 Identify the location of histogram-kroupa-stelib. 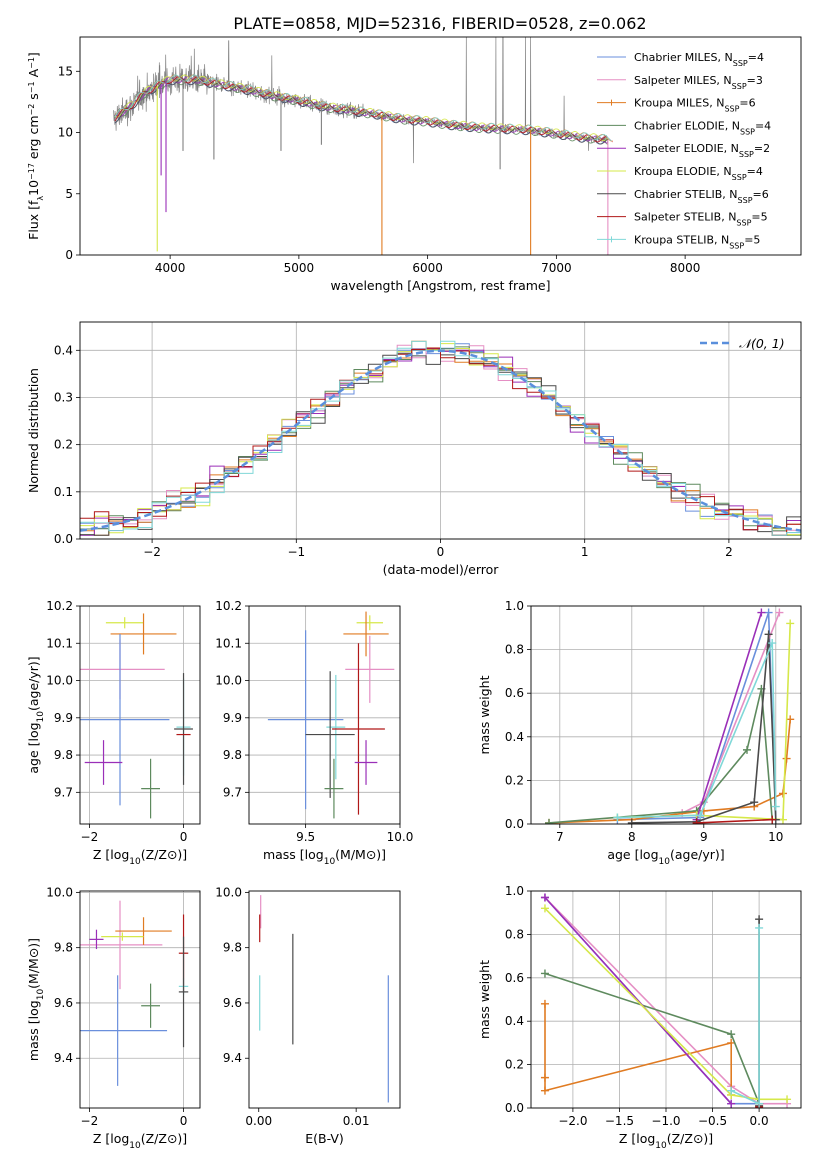
(440, 438).